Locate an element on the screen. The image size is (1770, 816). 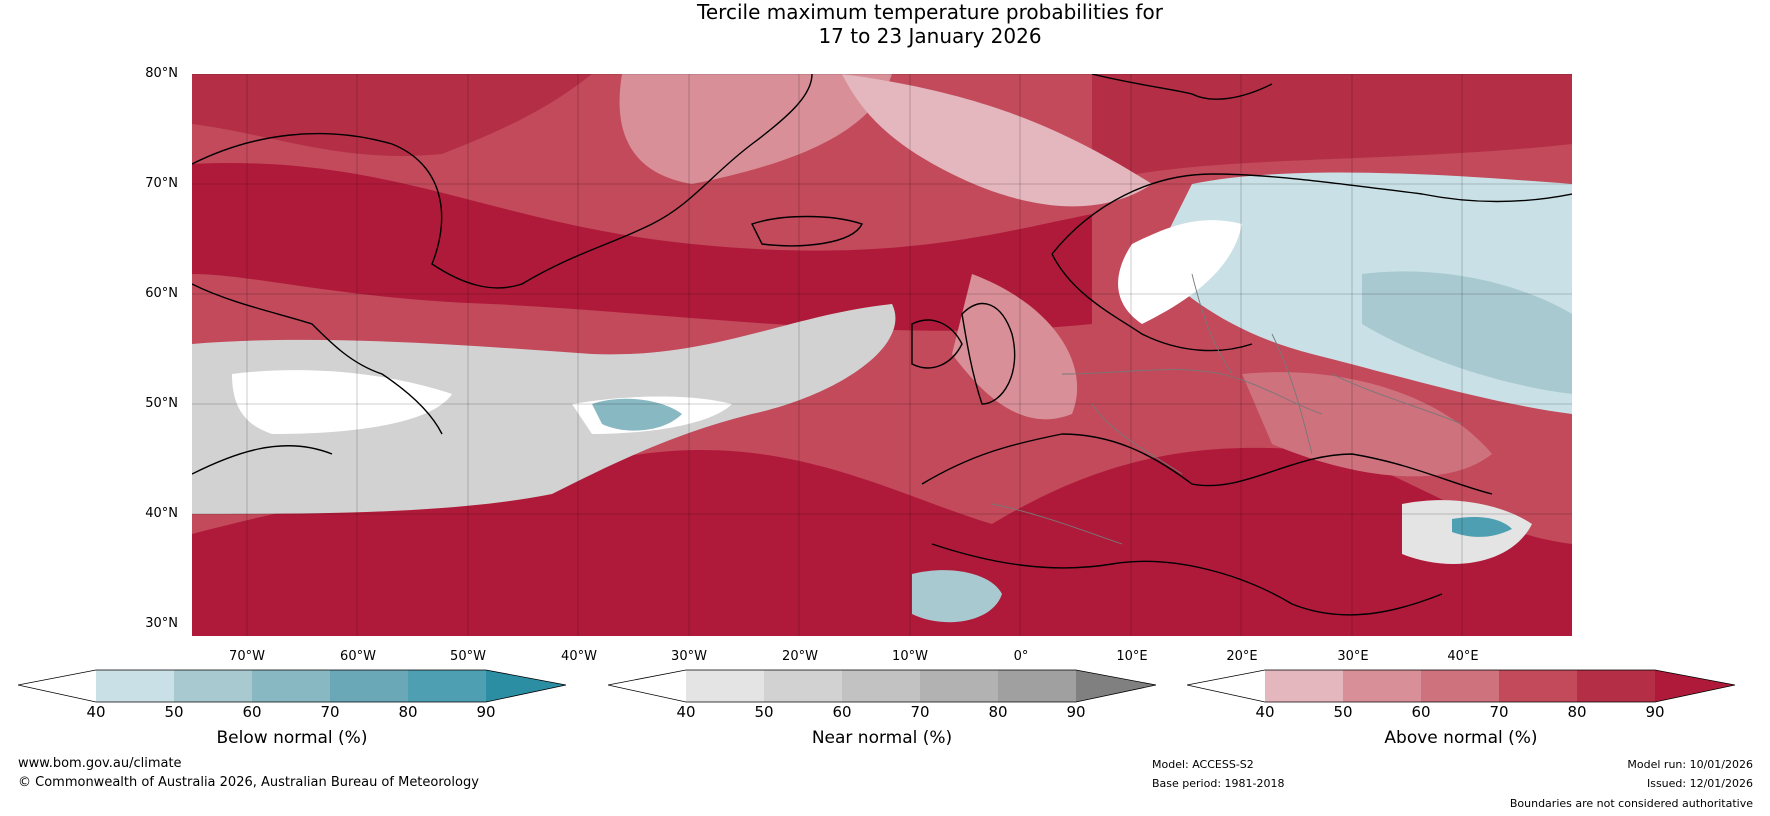
lon-label-20w: 20°W is located at coordinates (800, 656).